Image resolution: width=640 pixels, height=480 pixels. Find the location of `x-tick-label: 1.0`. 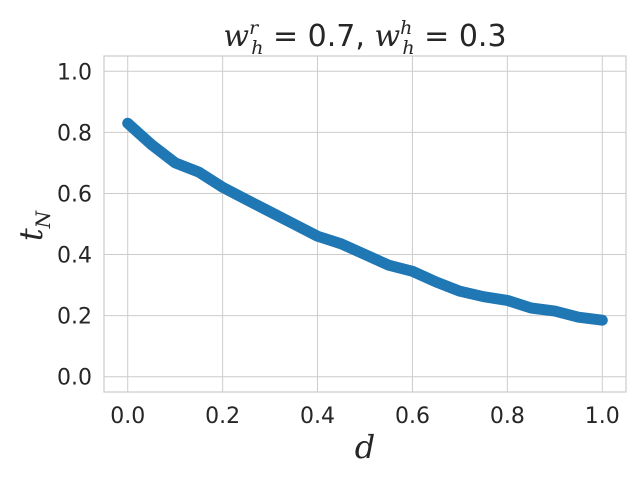

x-tick-label: 1.0 is located at coordinates (602, 416).